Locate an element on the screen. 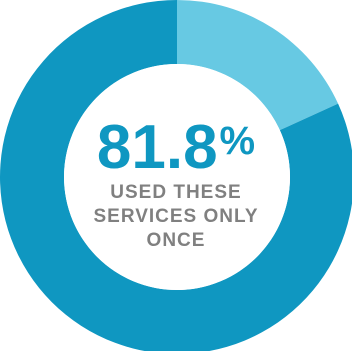 This screenshot has height=351, width=352. caption-line-1: USED THESE is located at coordinates (176, 192).